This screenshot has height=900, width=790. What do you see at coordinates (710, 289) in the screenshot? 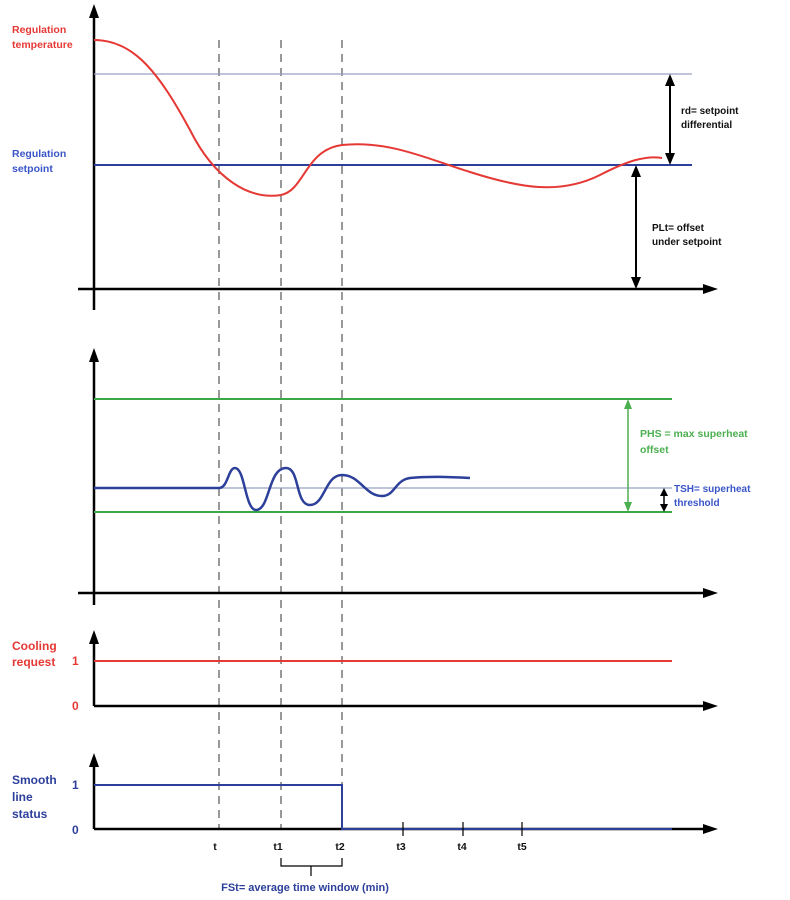
I see `panel1-x-arrow` at bounding box center [710, 289].